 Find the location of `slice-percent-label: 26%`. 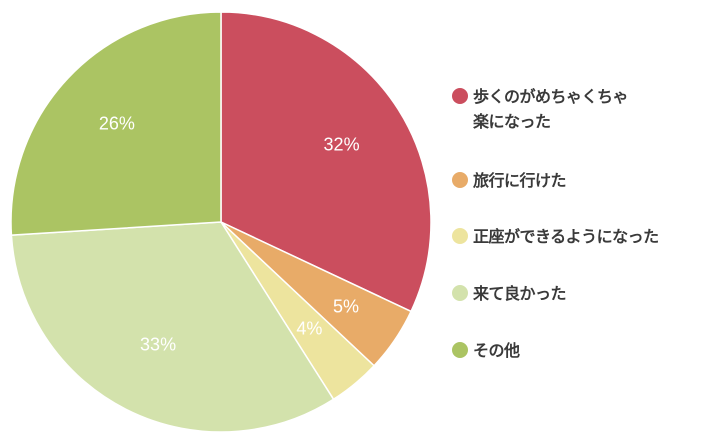

slice-percent-label: 26% is located at coordinates (116, 123).